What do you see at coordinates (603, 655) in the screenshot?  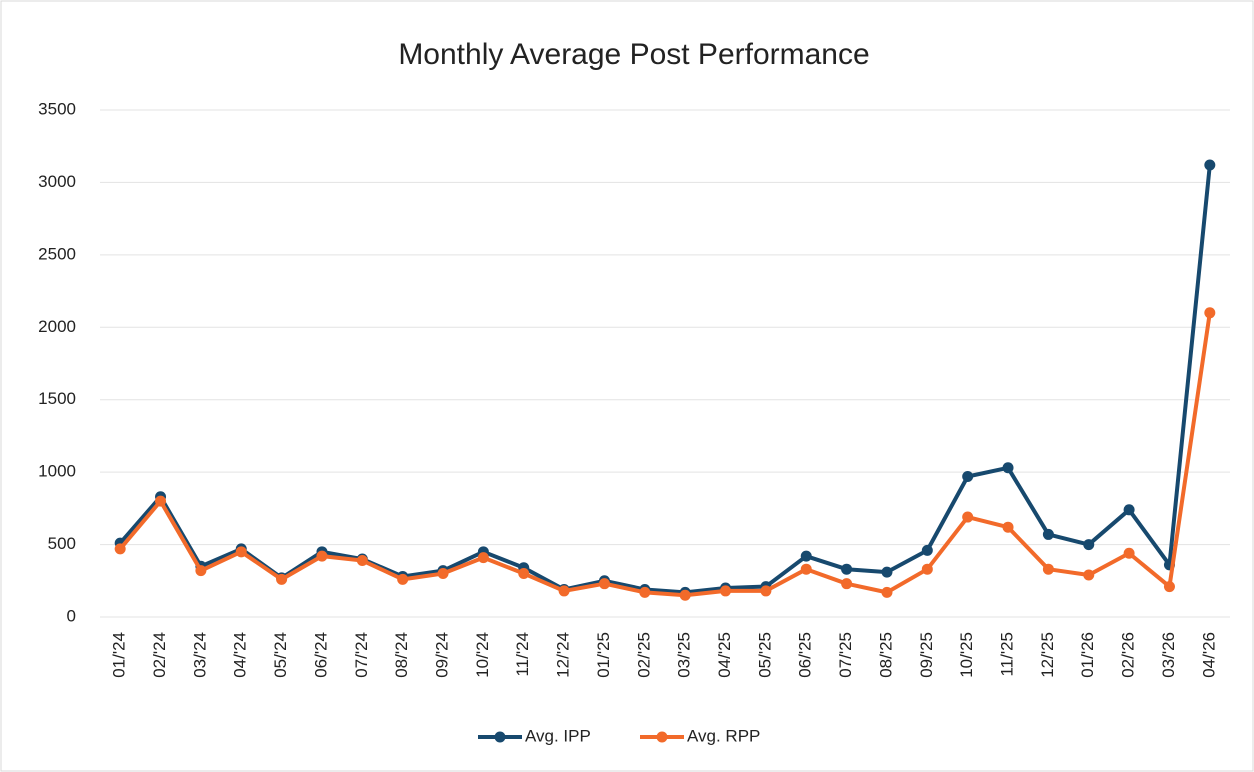 I see `x-tick-label: 01/'25` at bounding box center [603, 655].